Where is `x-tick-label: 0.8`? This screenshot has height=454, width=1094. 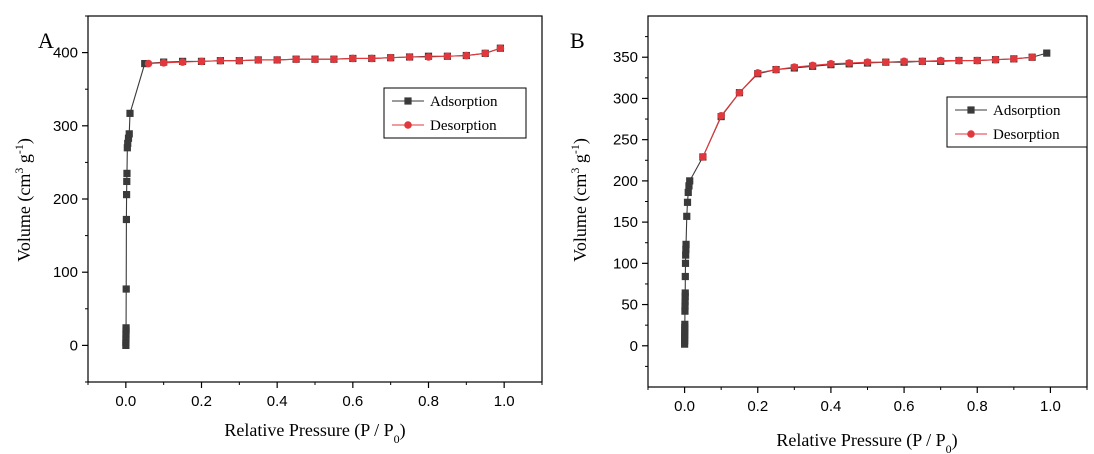
x-tick-label: 0.8 is located at coordinates (428, 401).